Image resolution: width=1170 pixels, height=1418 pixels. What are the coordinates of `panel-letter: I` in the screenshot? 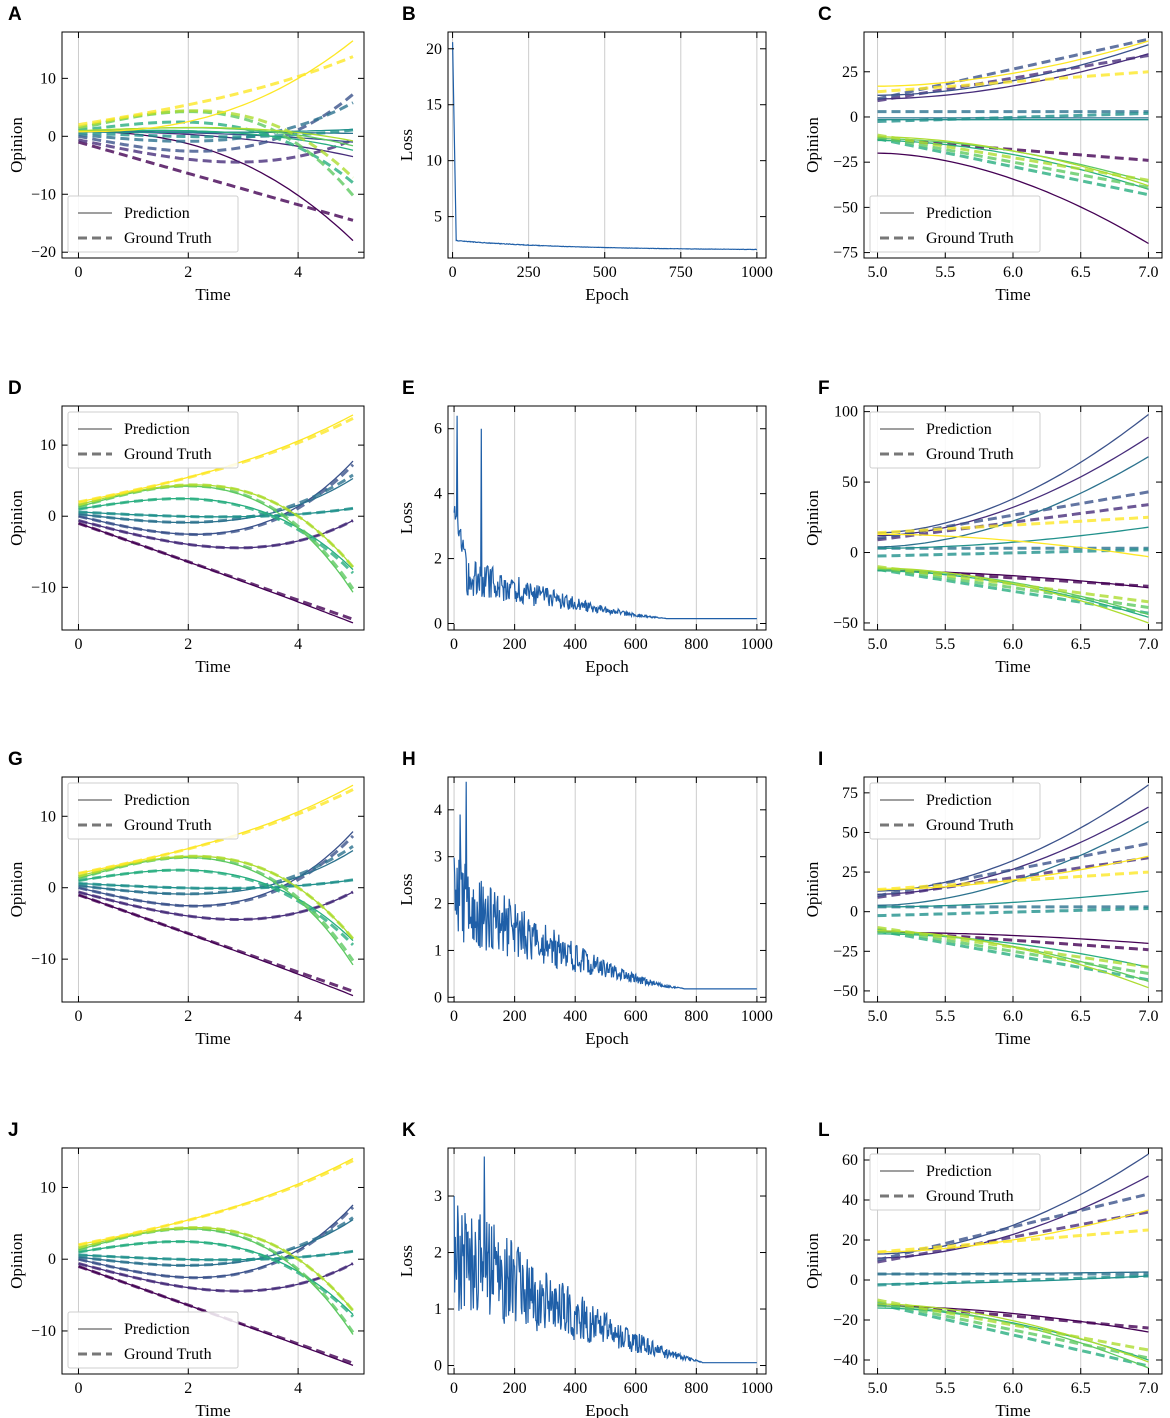 It's located at (820, 759).